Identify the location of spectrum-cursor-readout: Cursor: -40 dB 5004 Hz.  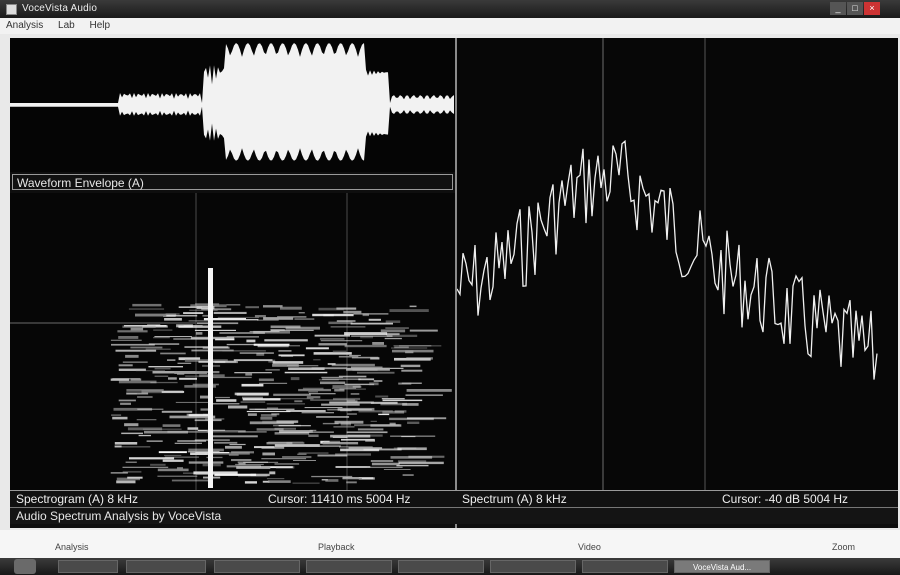
(785, 499).